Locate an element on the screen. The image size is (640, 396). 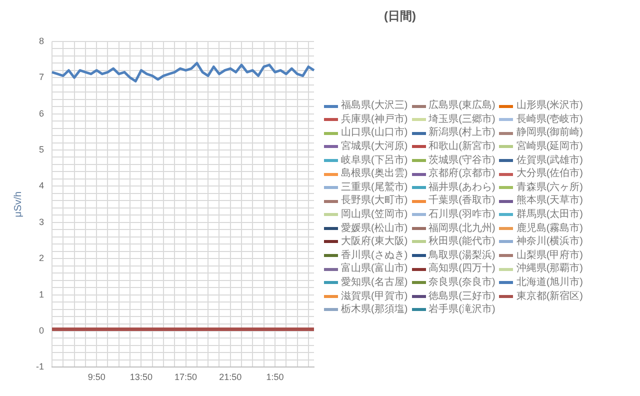
y-tick-label: 2 is located at coordinates (41, 258).